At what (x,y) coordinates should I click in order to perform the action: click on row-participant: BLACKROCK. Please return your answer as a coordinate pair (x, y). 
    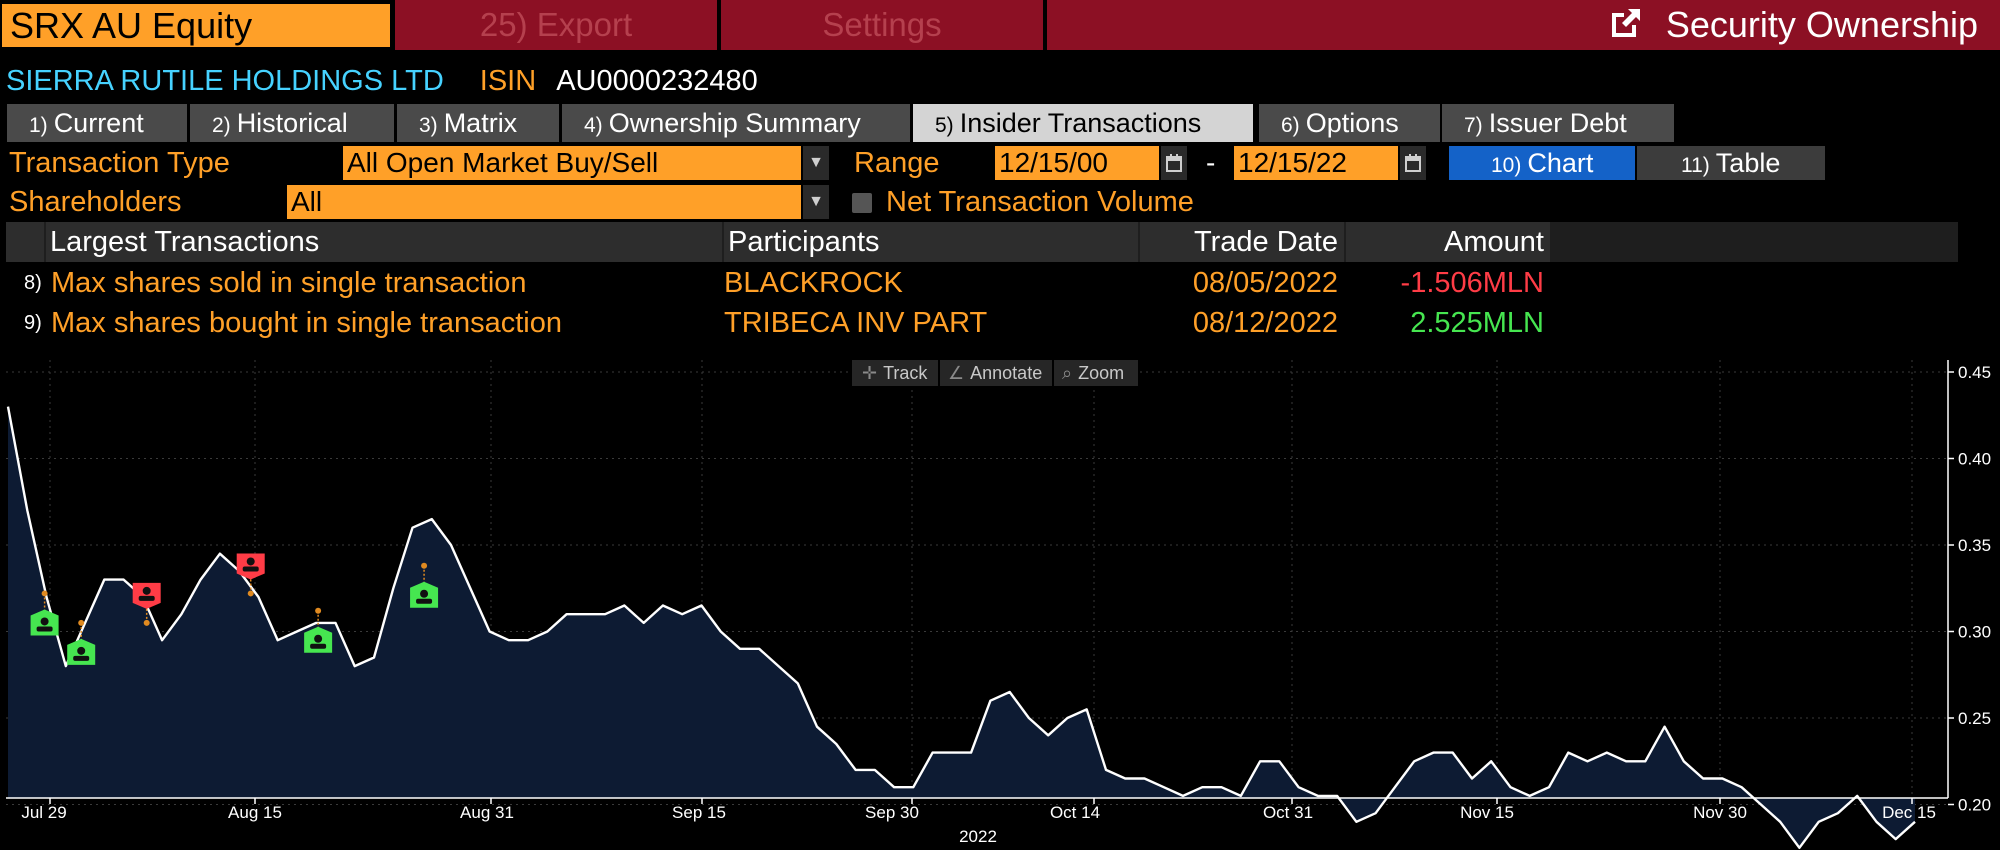
    Looking at the image, I should click on (813, 283).